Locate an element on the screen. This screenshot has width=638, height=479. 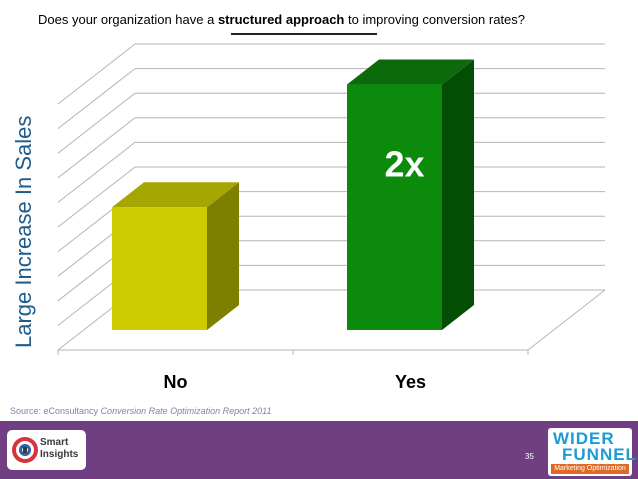
question-suffix: to improving conversion rates? is located at coordinates (435, 19).